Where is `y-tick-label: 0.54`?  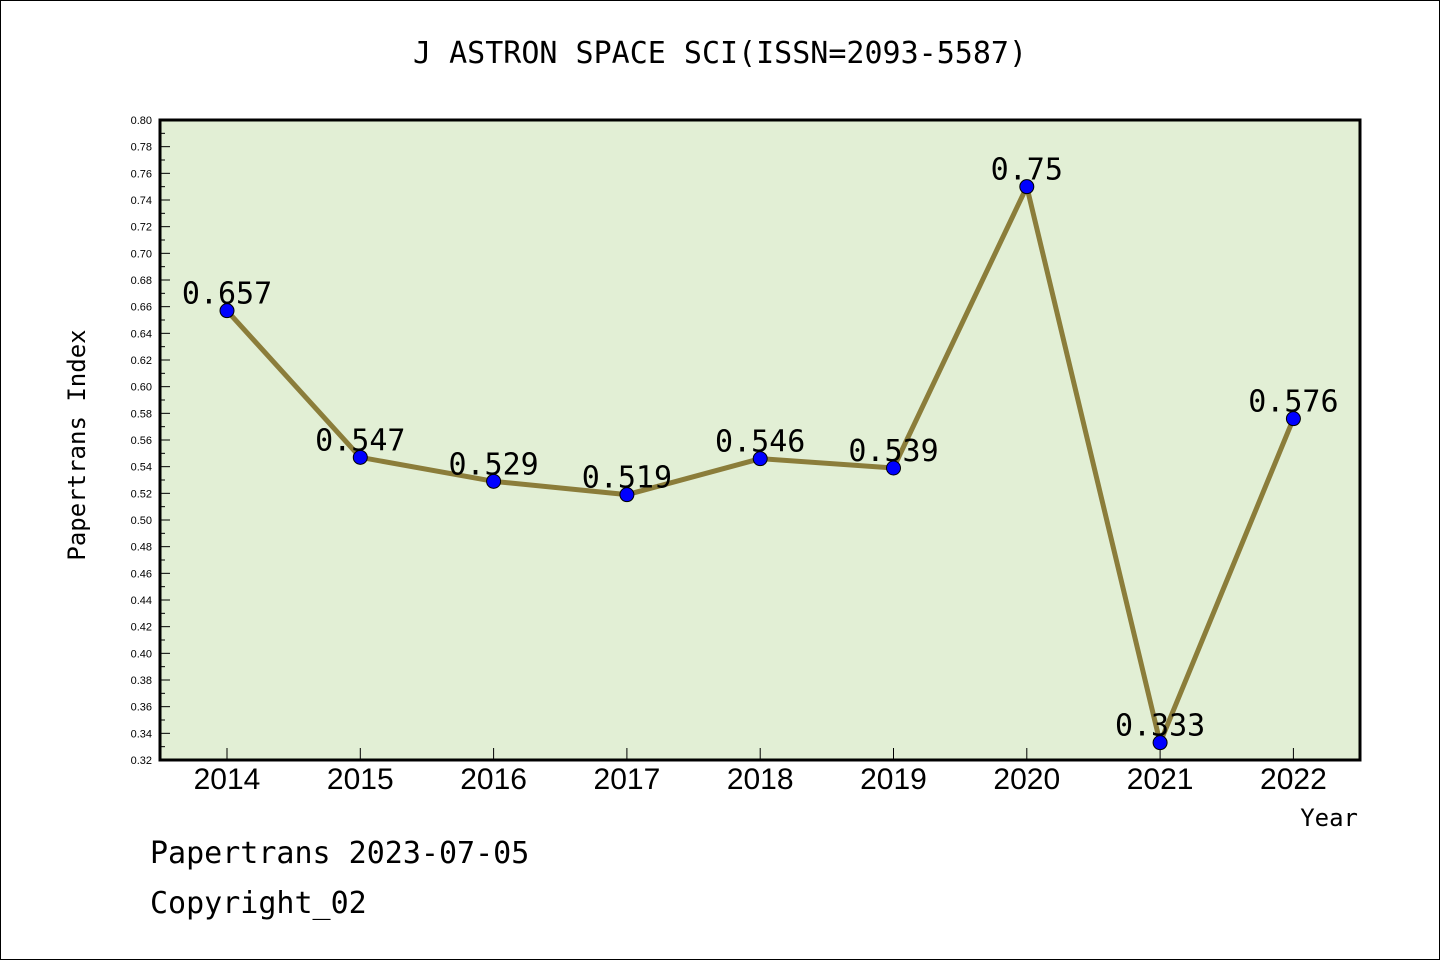 y-tick-label: 0.54 is located at coordinates (141, 468).